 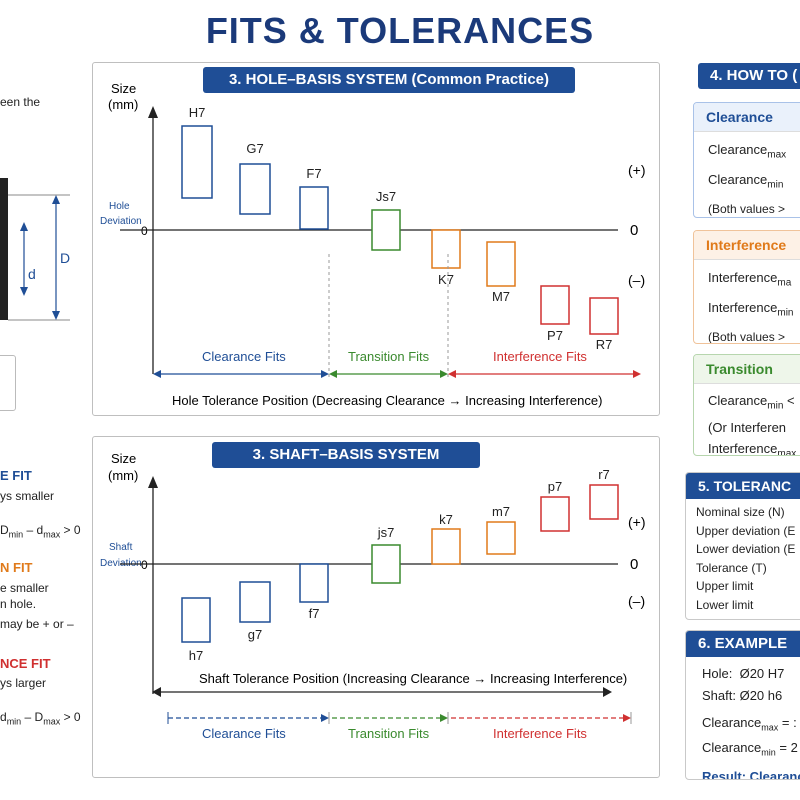 I want to click on tolerance-item: Tolerance (T), so click(x=731, y=567).